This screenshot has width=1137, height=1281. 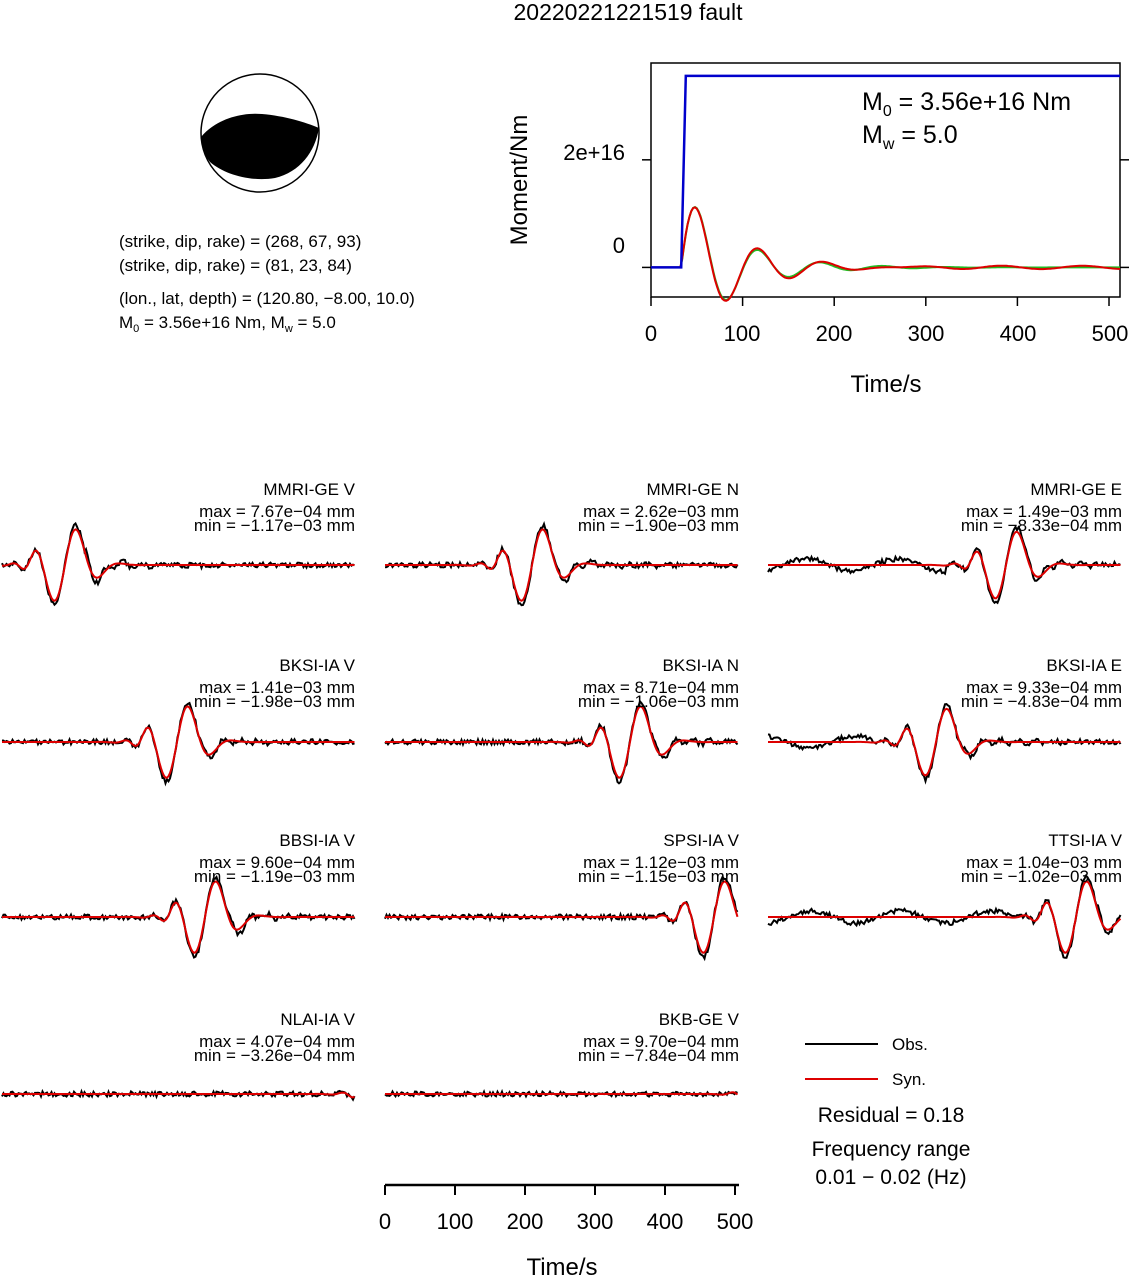 What do you see at coordinates (560, 1190) in the screenshot?
I see `waveform-axis-ticks` at bounding box center [560, 1190].